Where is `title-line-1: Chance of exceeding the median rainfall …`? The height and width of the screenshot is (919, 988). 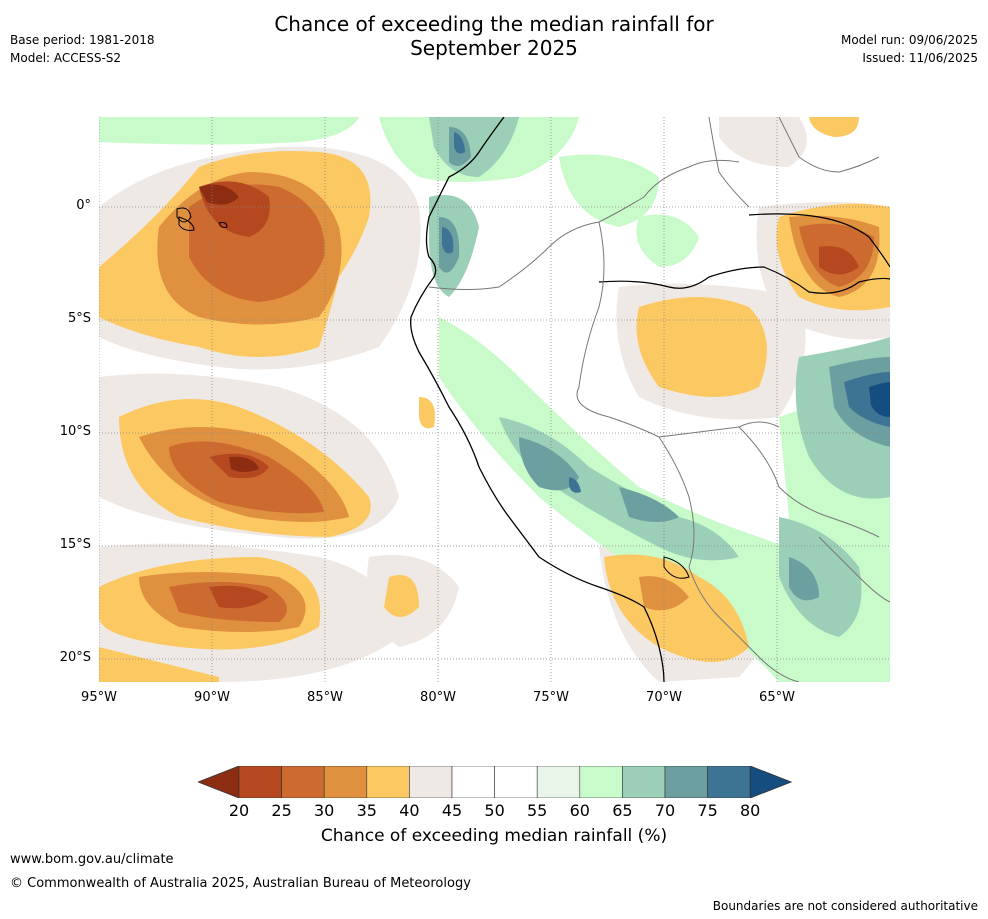 title-line-1: Chance of exceeding the median rainfall … is located at coordinates (494, 24).